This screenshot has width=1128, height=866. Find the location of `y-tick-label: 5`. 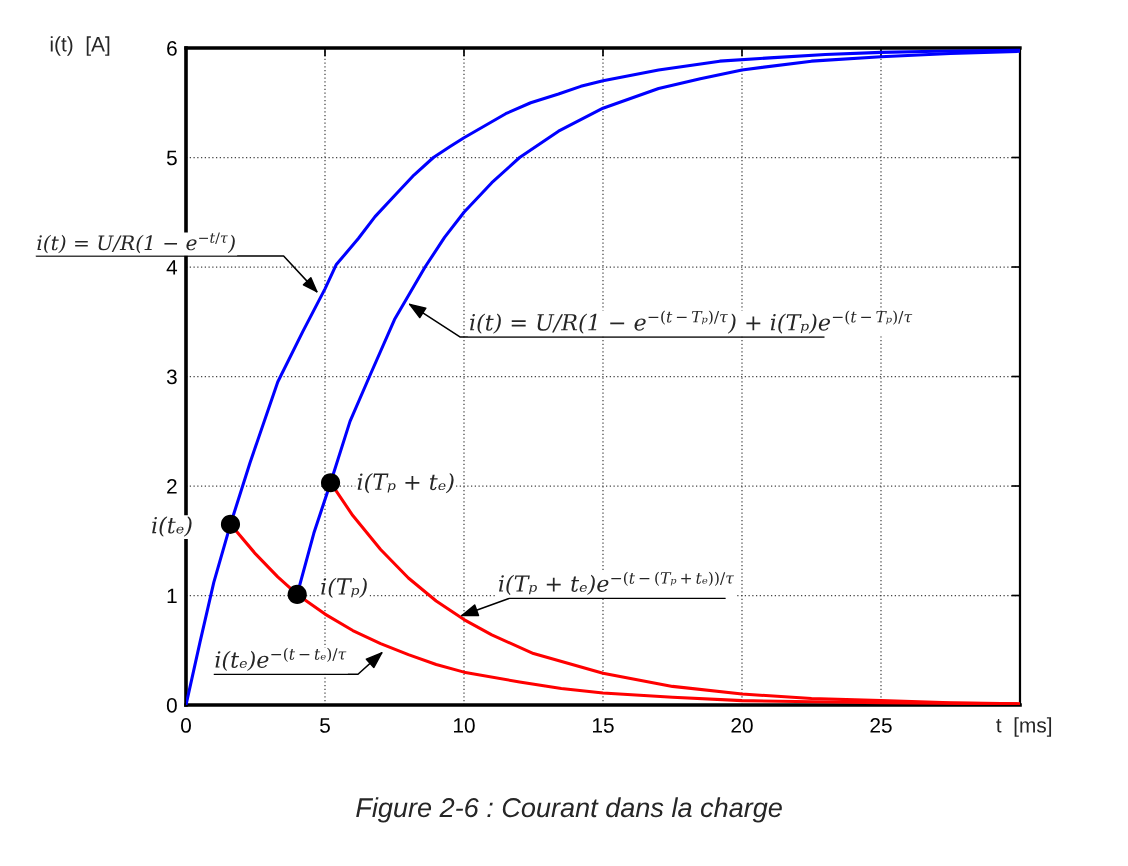

y-tick-label: 5 is located at coordinates (171, 158).